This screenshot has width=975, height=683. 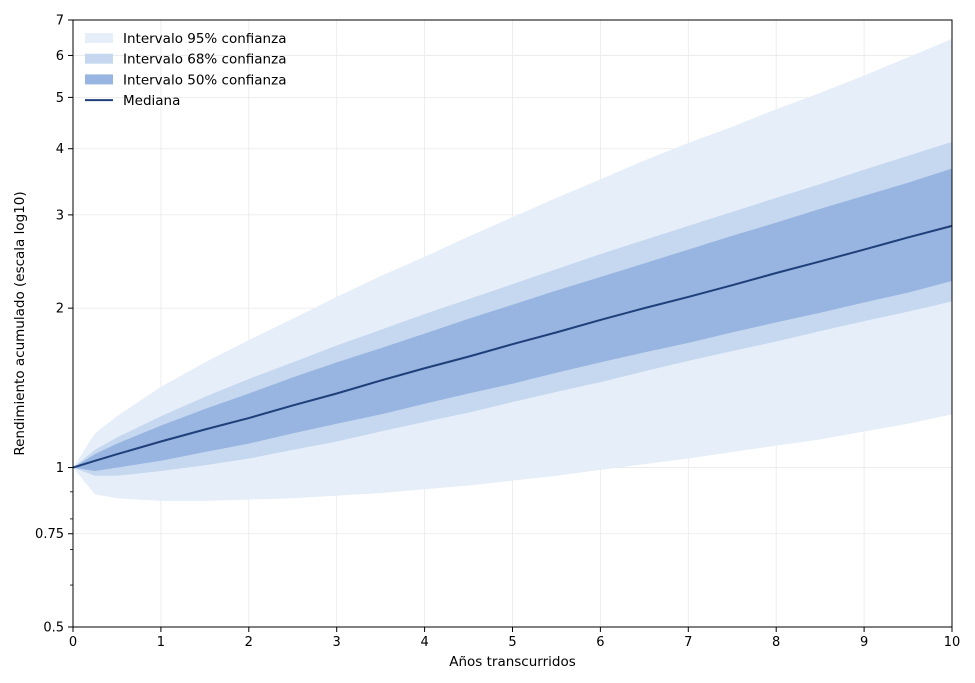 What do you see at coordinates (424, 642) in the screenshot?
I see `x-tick-label: 4` at bounding box center [424, 642].